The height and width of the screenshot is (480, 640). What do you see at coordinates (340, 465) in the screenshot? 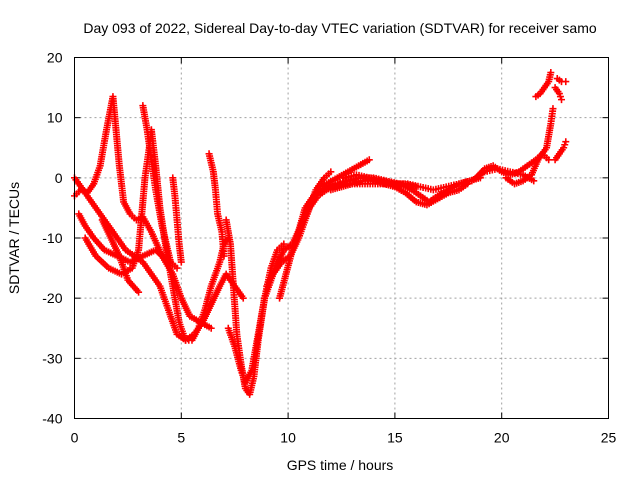
I see `x-axis-label: GPS time / hours` at bounding box center [340, 465].